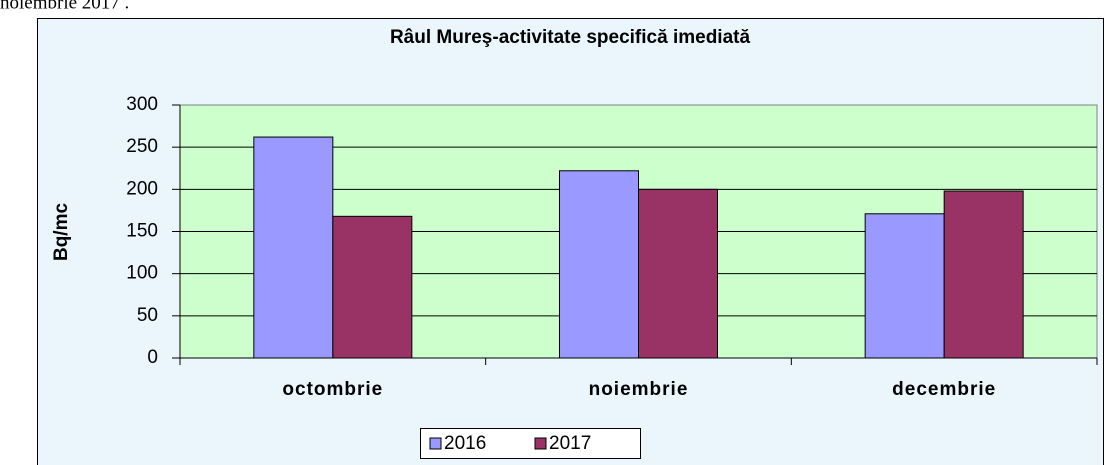 The width and height of the screenshot is (1114, 465). I want to click on y-tick-label: 0, so click(152, 357).